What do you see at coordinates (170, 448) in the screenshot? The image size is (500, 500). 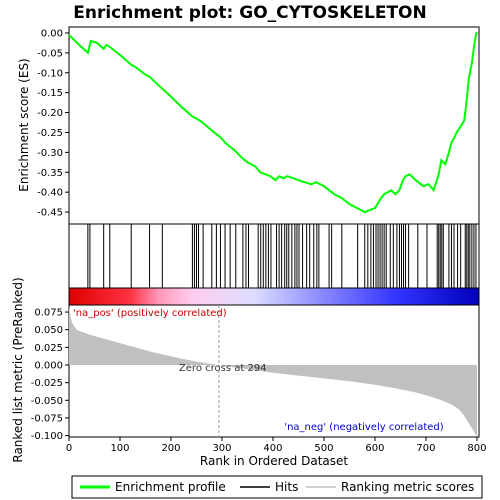 I see `x-tick-label: 200` at bounding box center [170, 448].